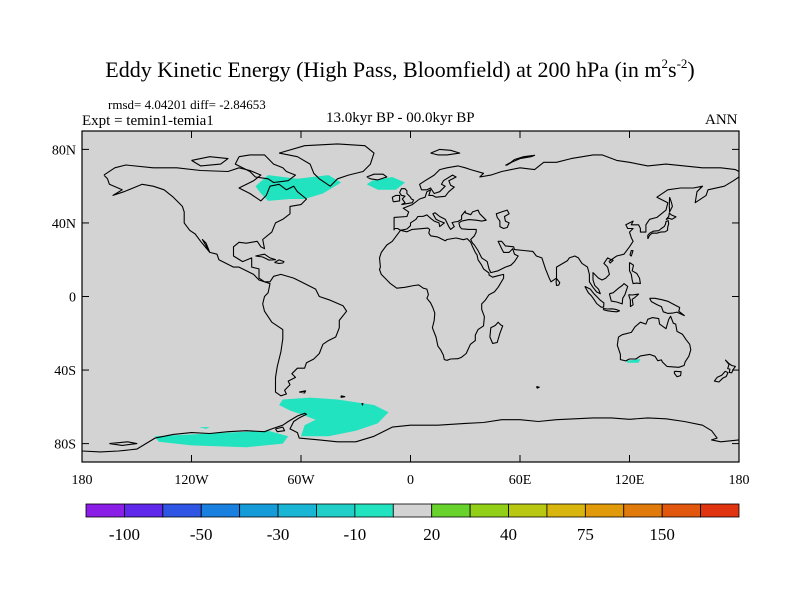  Describe the element at coordinates (400, 118) in the screenshot. I see `period-label: 13.0kyr BP - 00.0kyr BP` at that location.